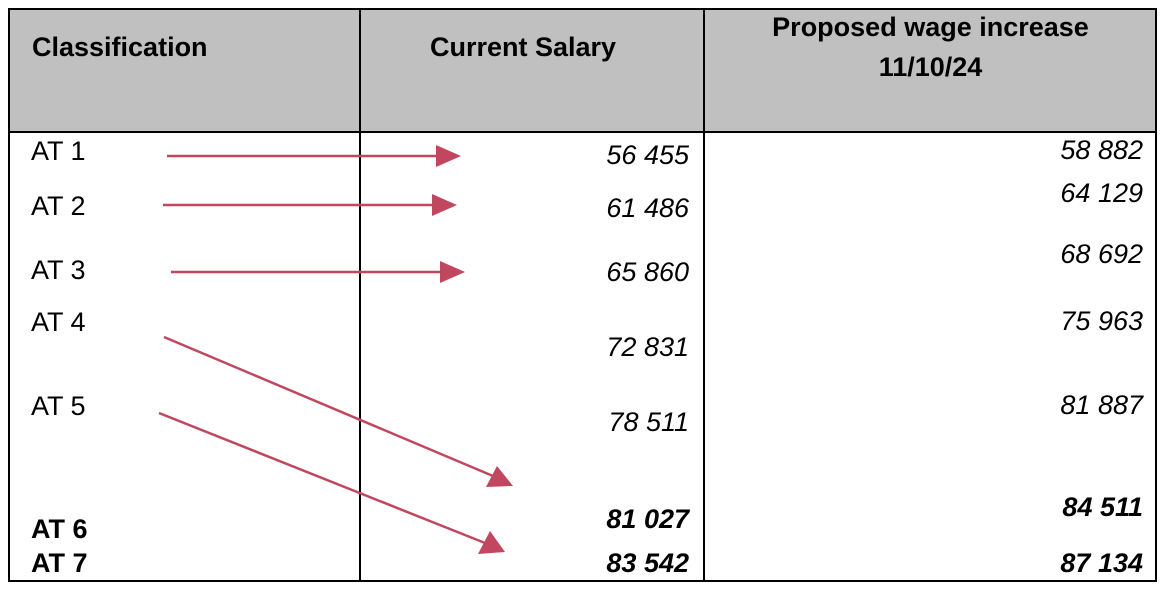  Describe the element at coordinates (647, 208) in the screenshot. I see `current-salary-cell: 61 486` at that location.